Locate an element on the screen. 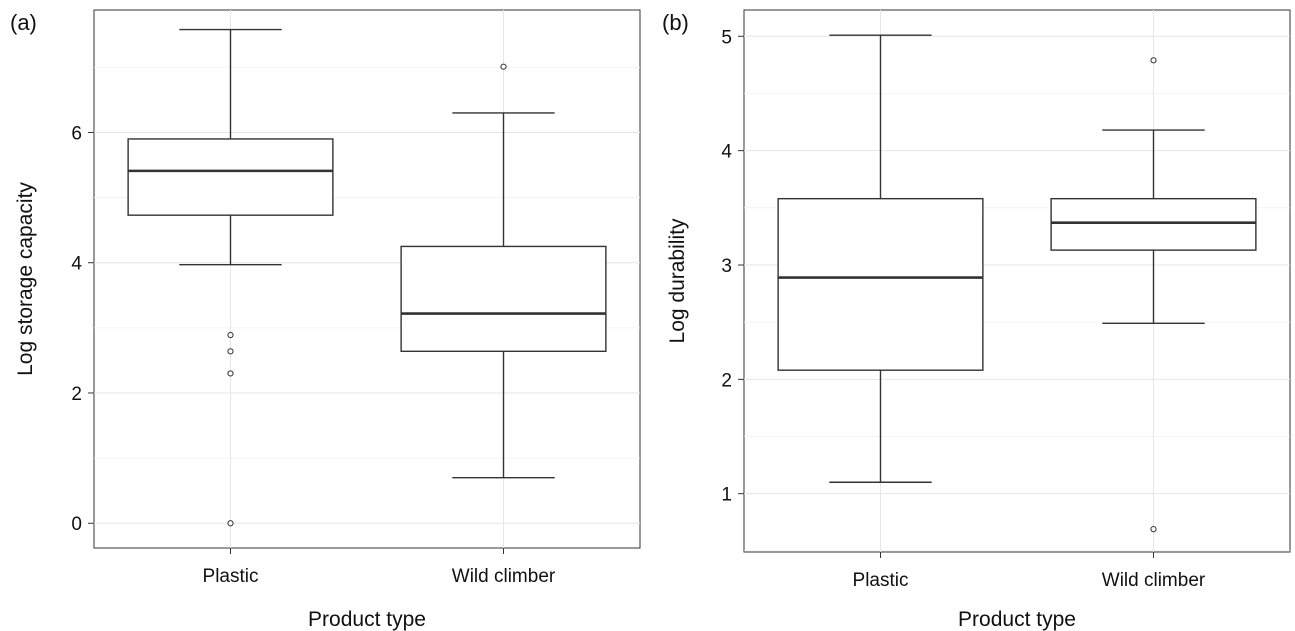 The image size is (1295, 631). y-tick-label: 1 is located at coordinates (726, 495).